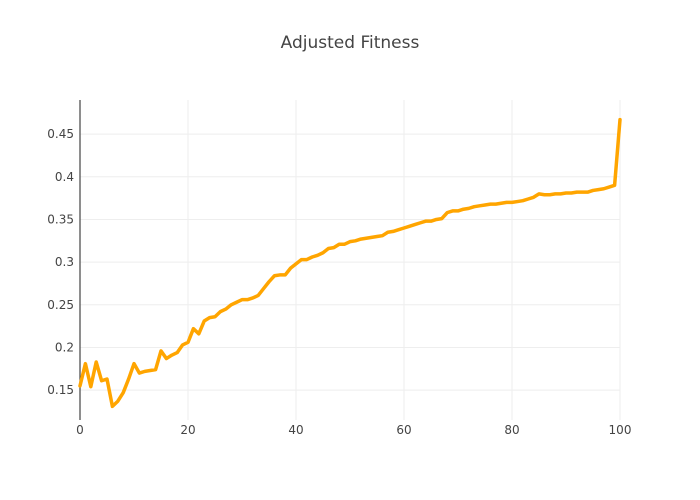  I want to click on x-tick-label: 60, so click(403, 430).